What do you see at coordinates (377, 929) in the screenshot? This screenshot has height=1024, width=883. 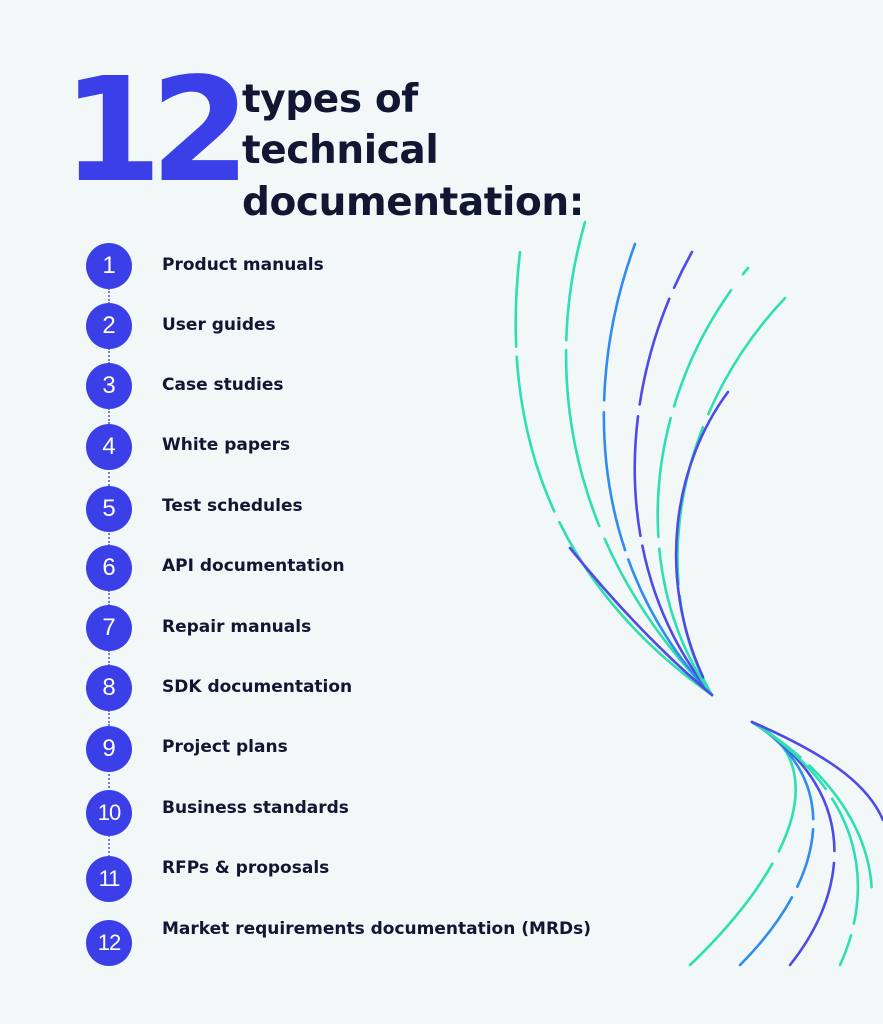 I see `list-item-label-12: Market requirements documentation (MRDs)` at bounding box center [377, 929].